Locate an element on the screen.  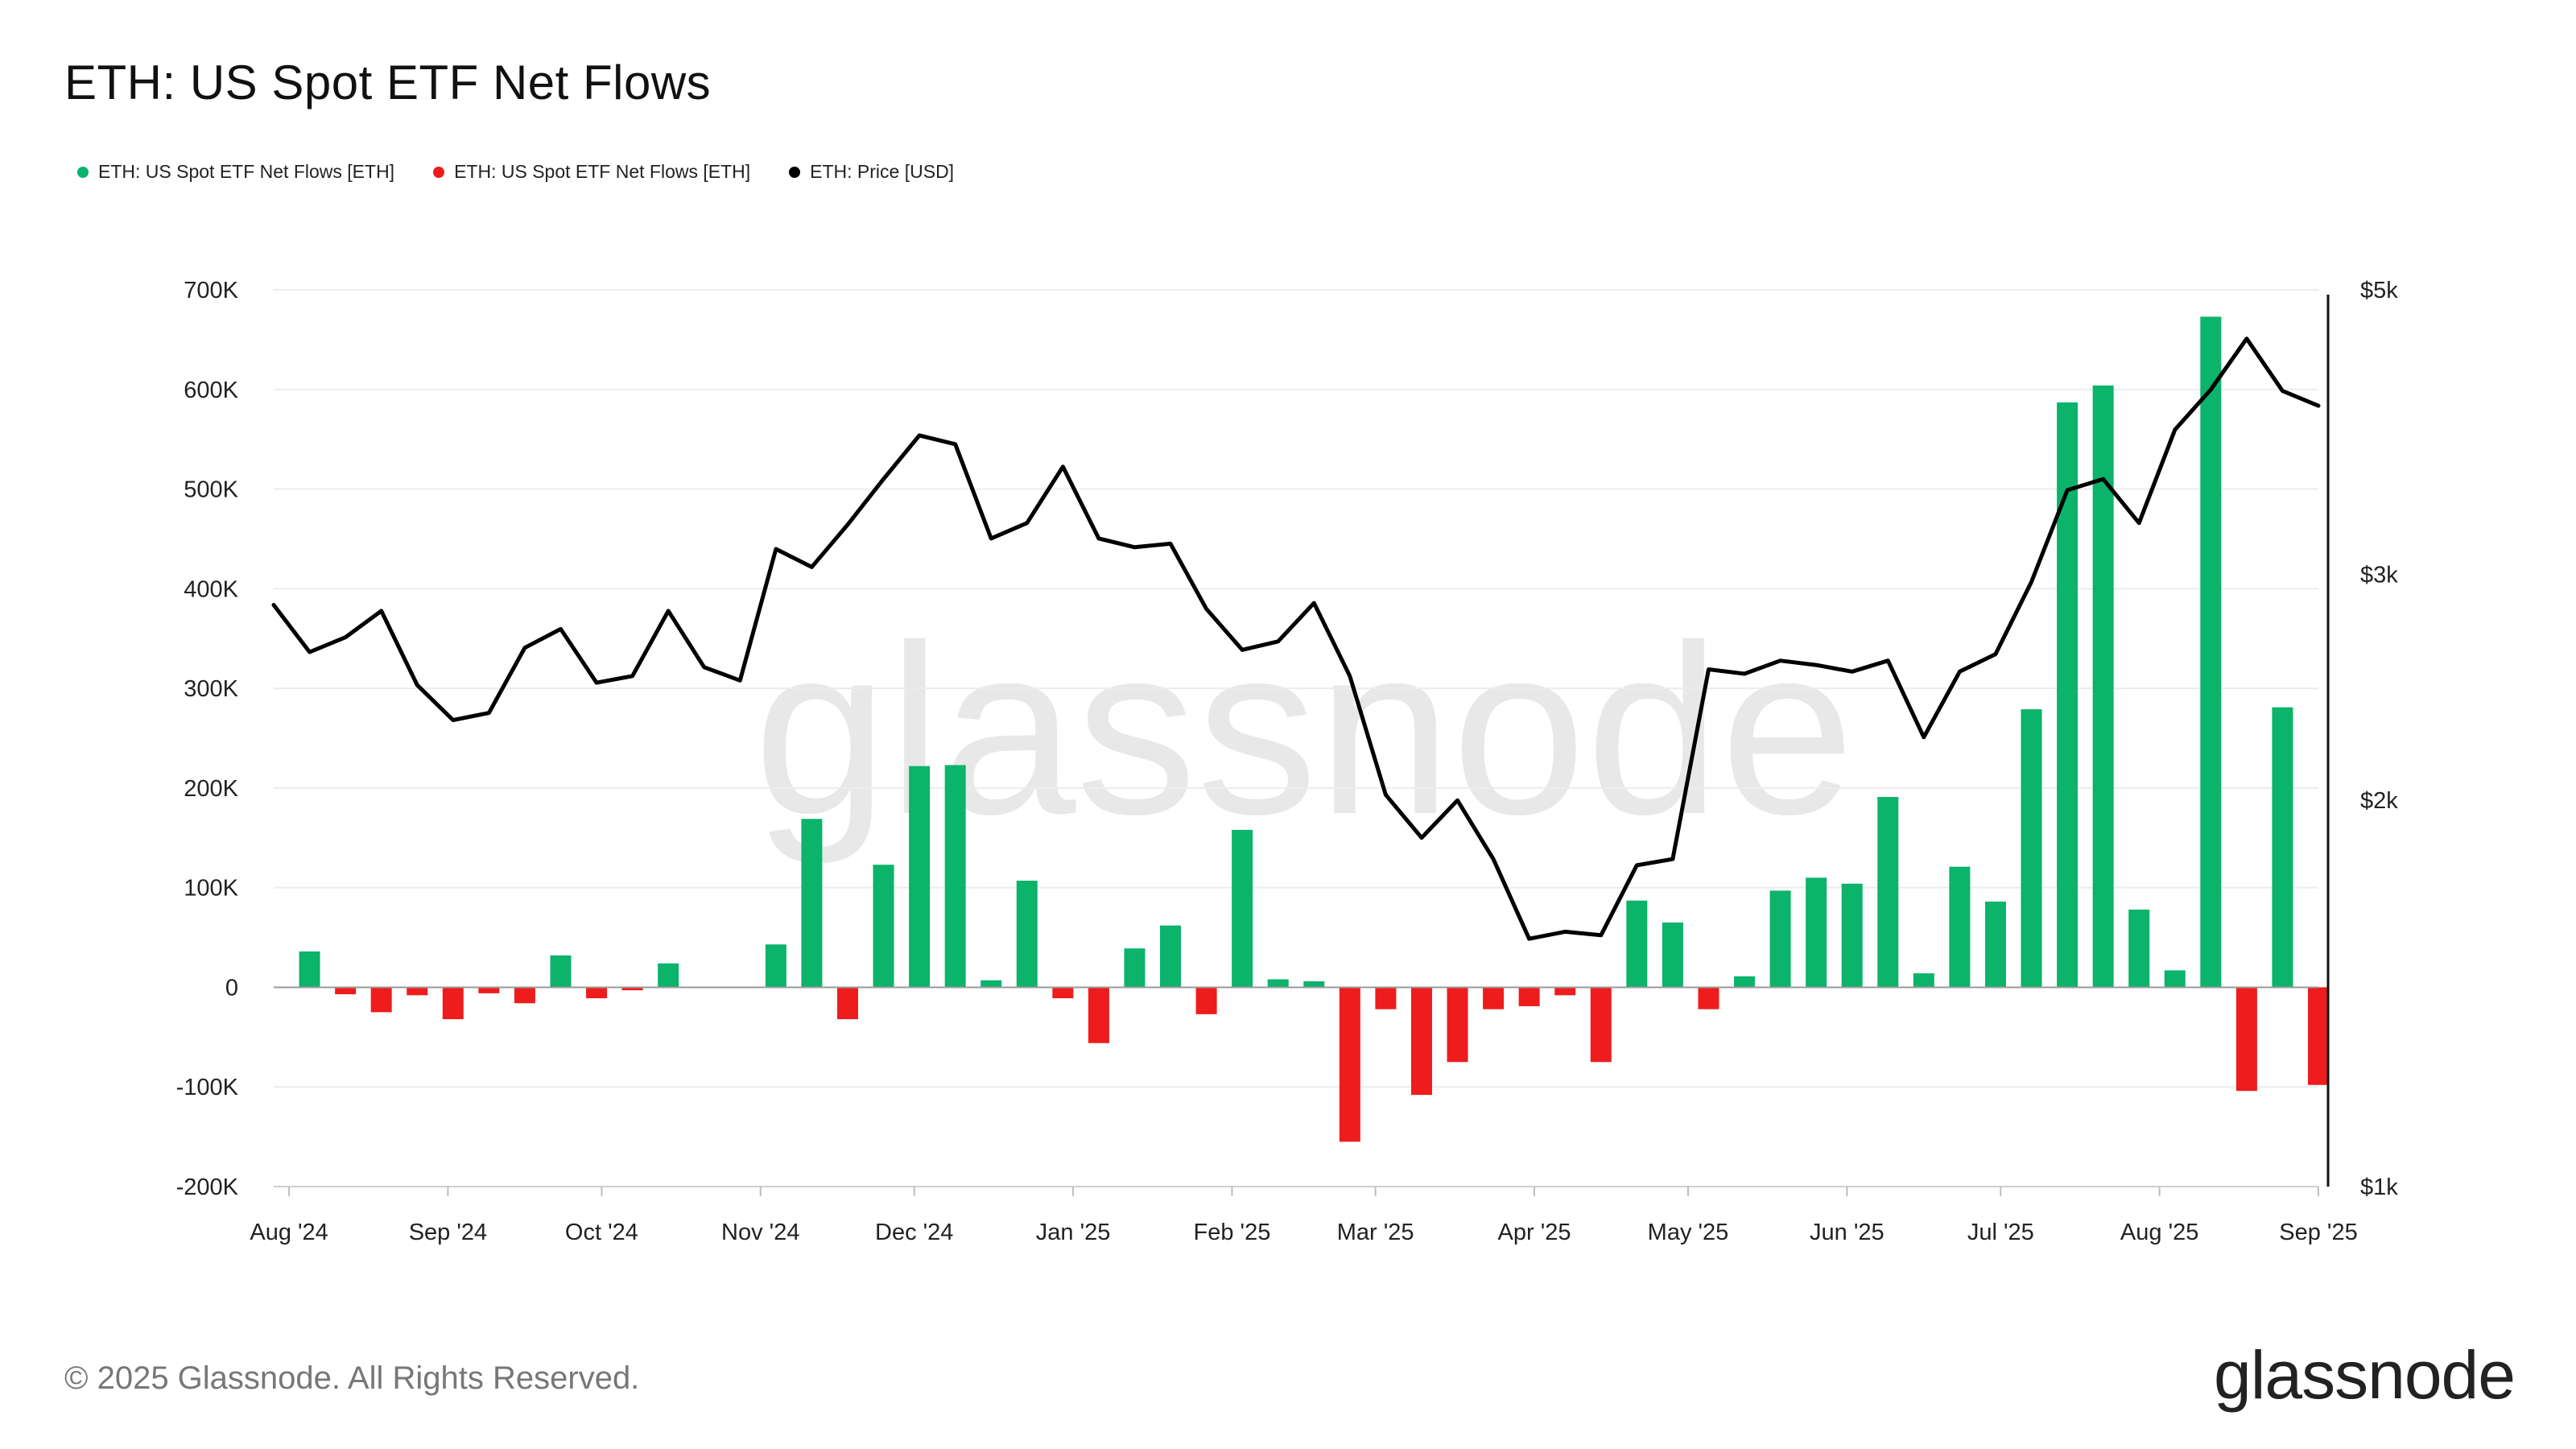
y-left-tick-label: 0 is located at coordinates (231, 988).